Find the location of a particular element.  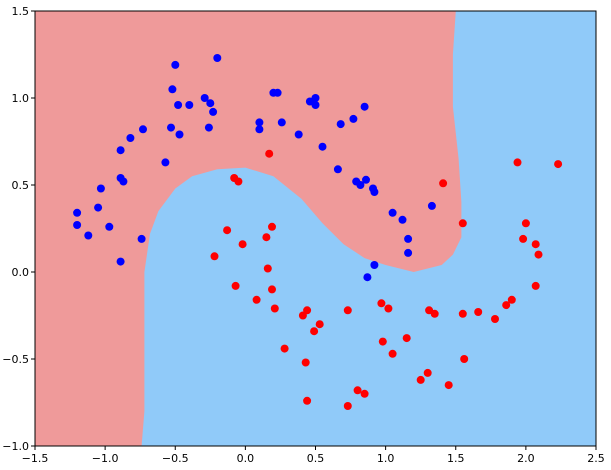

x-tick-label: −1.0 is located at coordinates (105, 458).